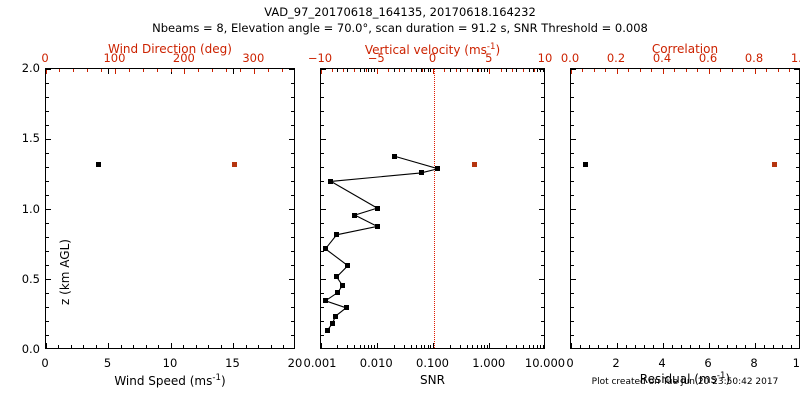 The height and width of the screenshot is (400, 800). Describe the element at coordinates (754, 58) in the screenshot. I see `x-tick-top-label: 0.8` at that location.